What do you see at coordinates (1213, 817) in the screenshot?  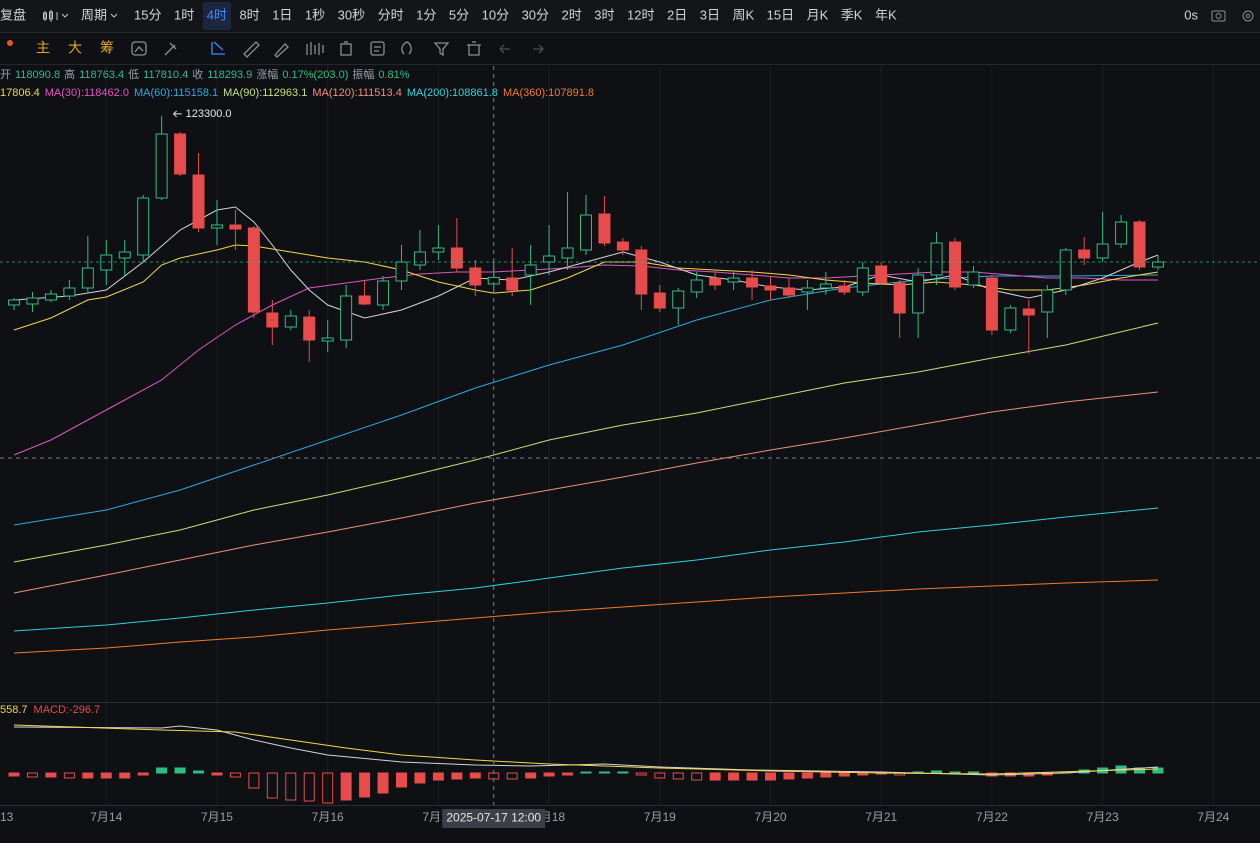 I see `x-tick-label: 7月24` at bounding box center [1213, 817].